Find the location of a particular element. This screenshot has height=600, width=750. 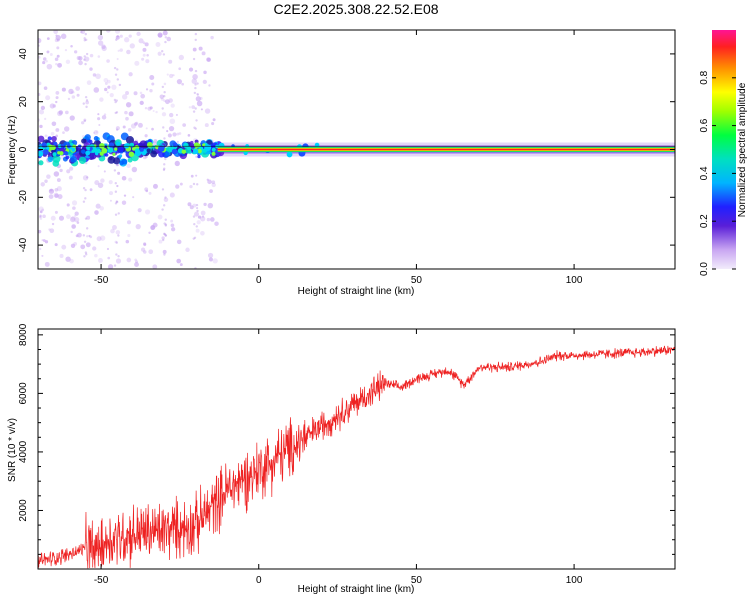

colorbar-tick-label: 0.4 is located at coordinates (704, 173).